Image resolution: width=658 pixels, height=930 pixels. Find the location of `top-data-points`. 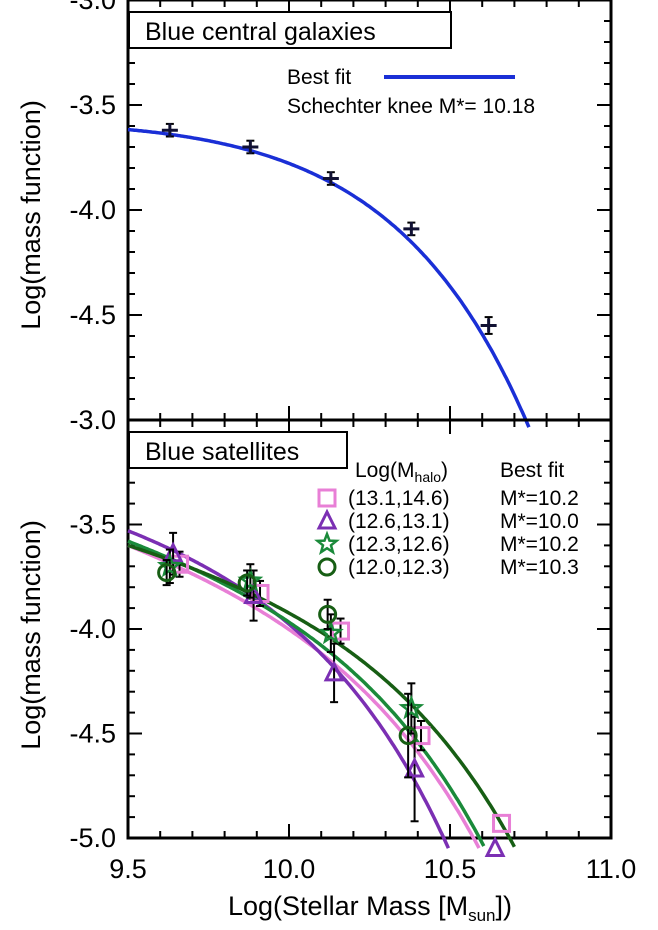

top-data-points is located at coordinates (329, 228).